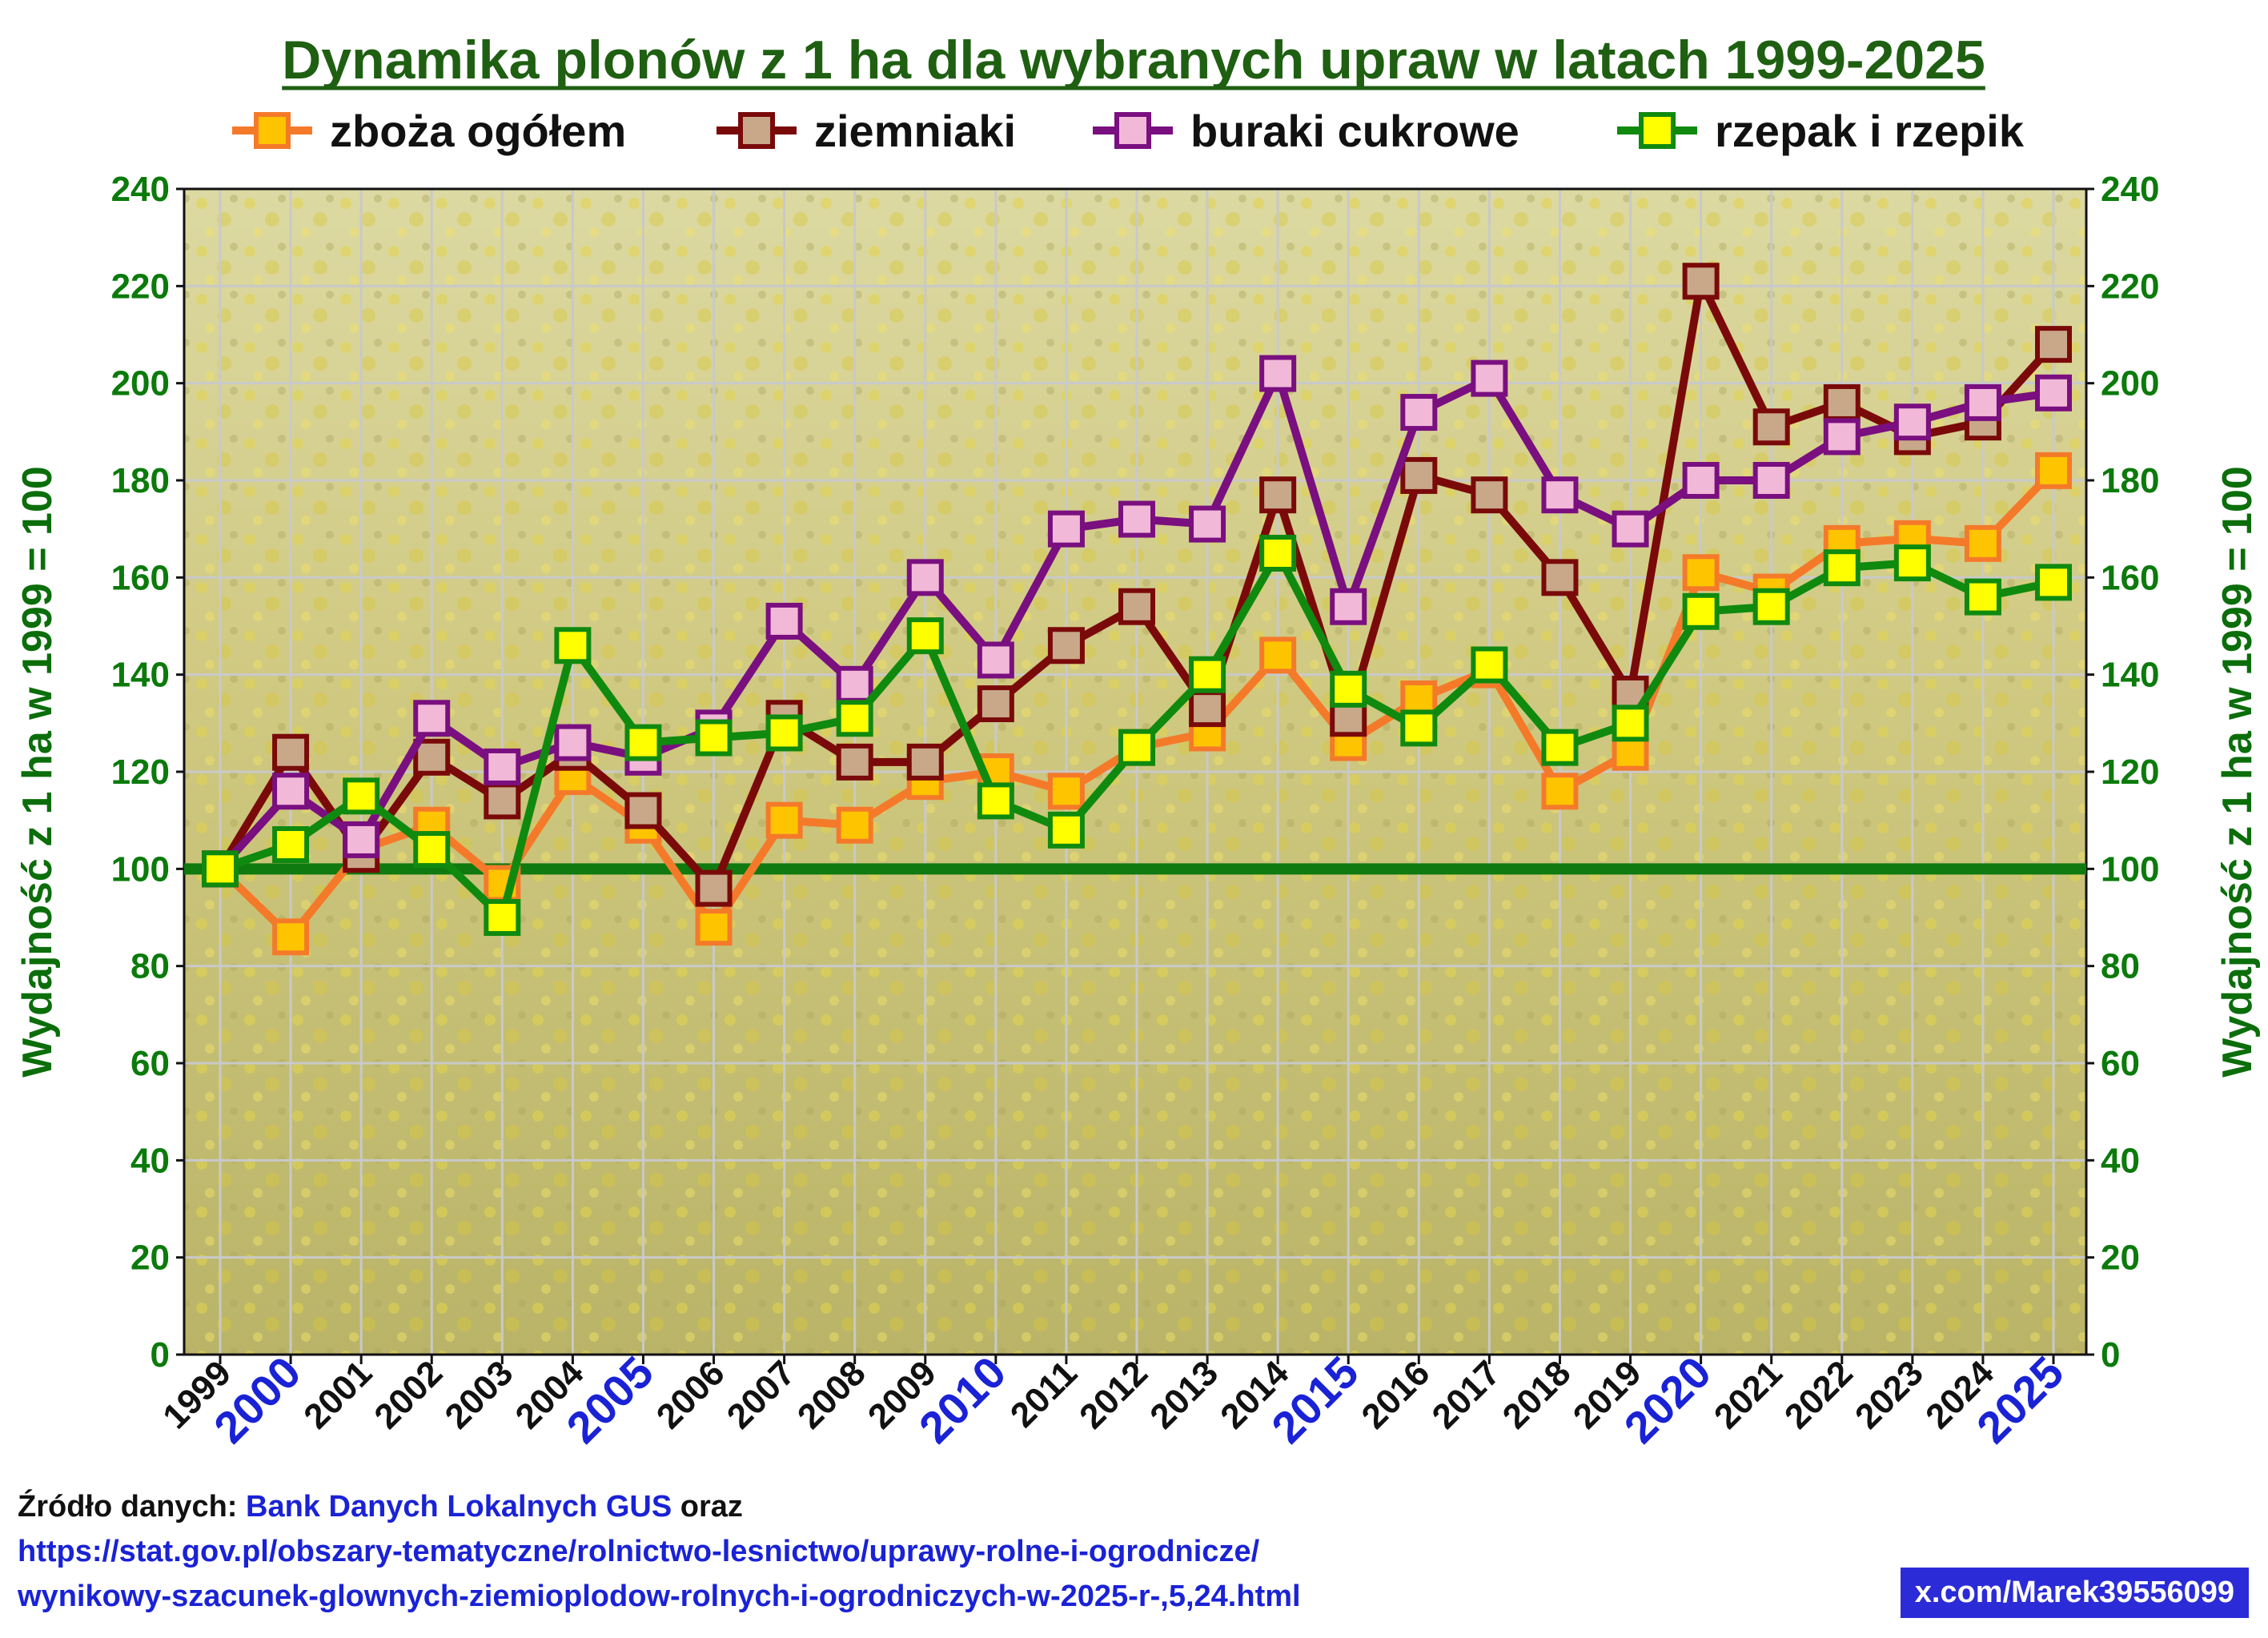 This screenshot has height=1638, width=2268. What do you see at coordinates (459, 1507) in the screenshot?
I see `source-link-bdl: Bank Danych Lokalnych GUS` at bounding box center [459, 1507].